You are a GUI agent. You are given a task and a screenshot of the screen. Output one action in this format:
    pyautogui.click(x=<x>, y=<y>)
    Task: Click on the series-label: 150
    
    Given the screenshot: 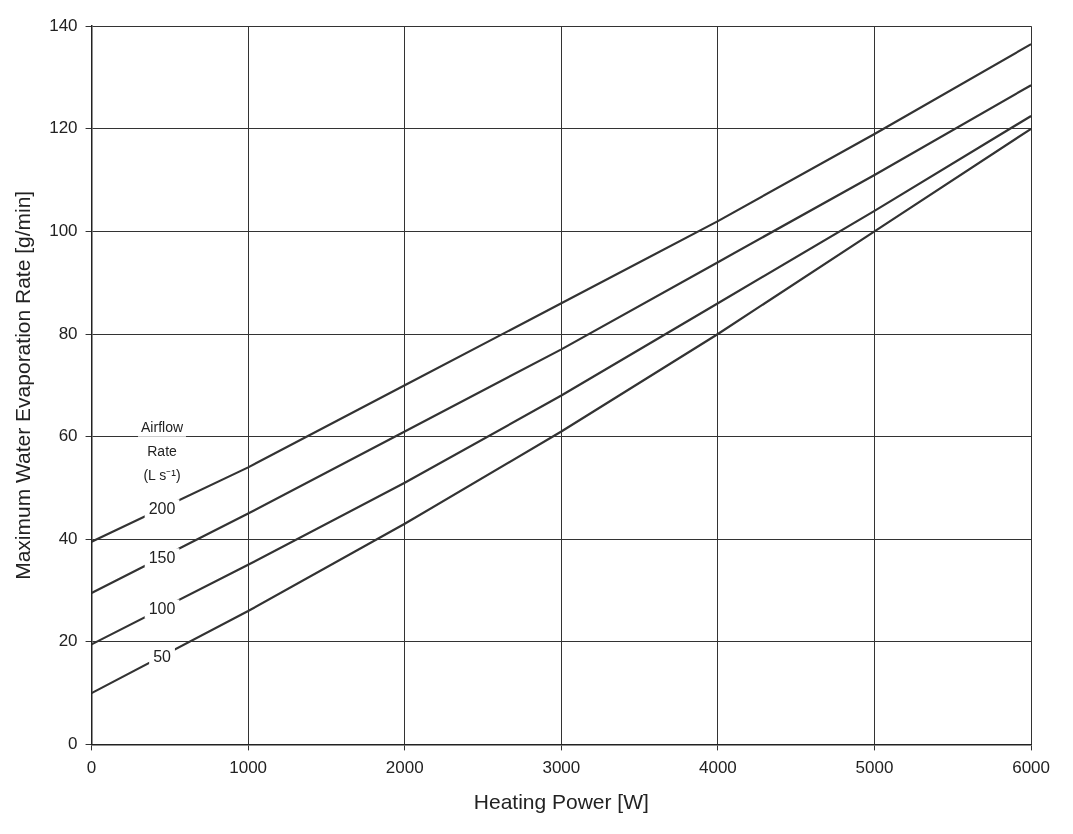 What is the action you would take?
    pyautogui.click(x=162, y=557)
    